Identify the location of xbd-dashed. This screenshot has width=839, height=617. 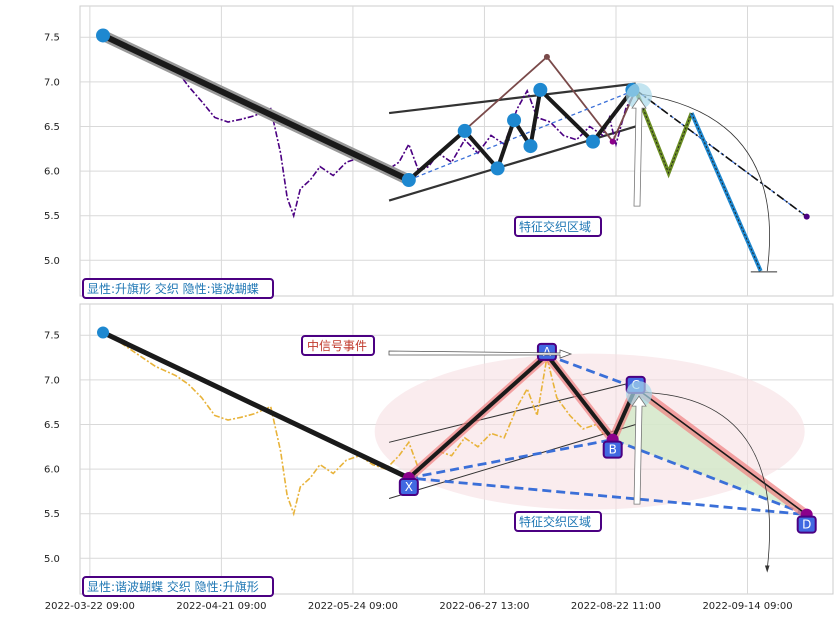
(608, 477).